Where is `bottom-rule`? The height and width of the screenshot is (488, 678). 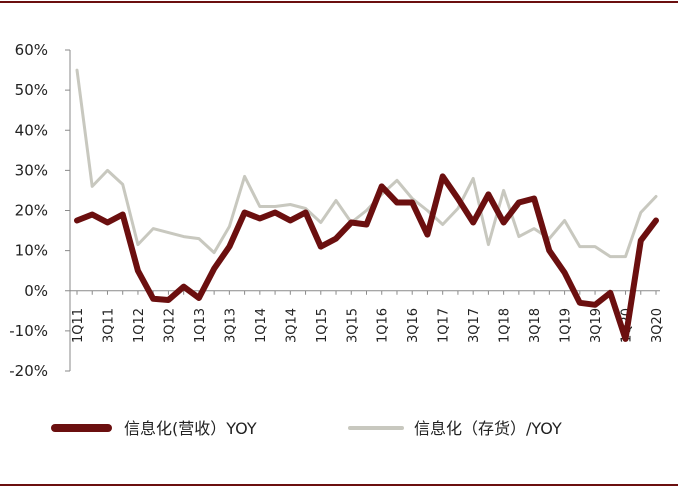 bottom-rule is located at coordinates (339, 485).